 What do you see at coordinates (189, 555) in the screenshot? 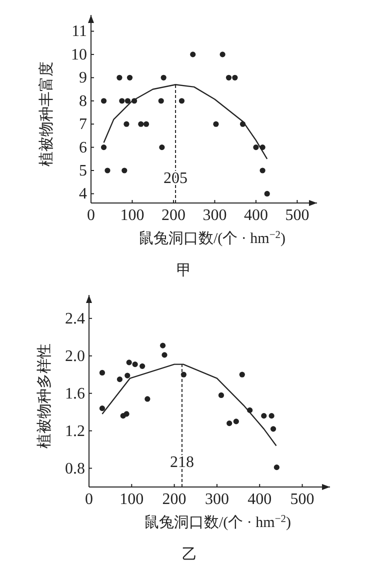
I see `text: 乙` at bounding box center [189, 555].